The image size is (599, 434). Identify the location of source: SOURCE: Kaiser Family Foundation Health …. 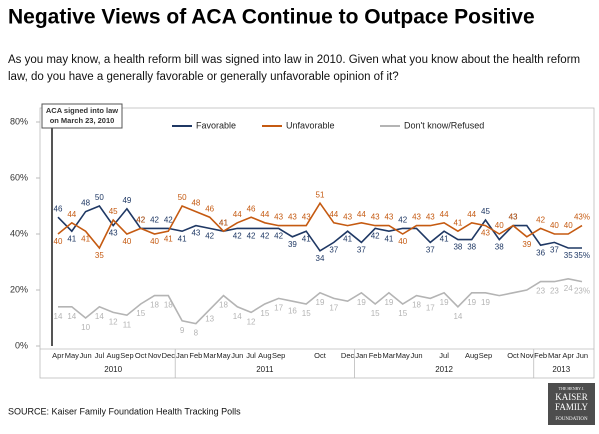
(124, 411).